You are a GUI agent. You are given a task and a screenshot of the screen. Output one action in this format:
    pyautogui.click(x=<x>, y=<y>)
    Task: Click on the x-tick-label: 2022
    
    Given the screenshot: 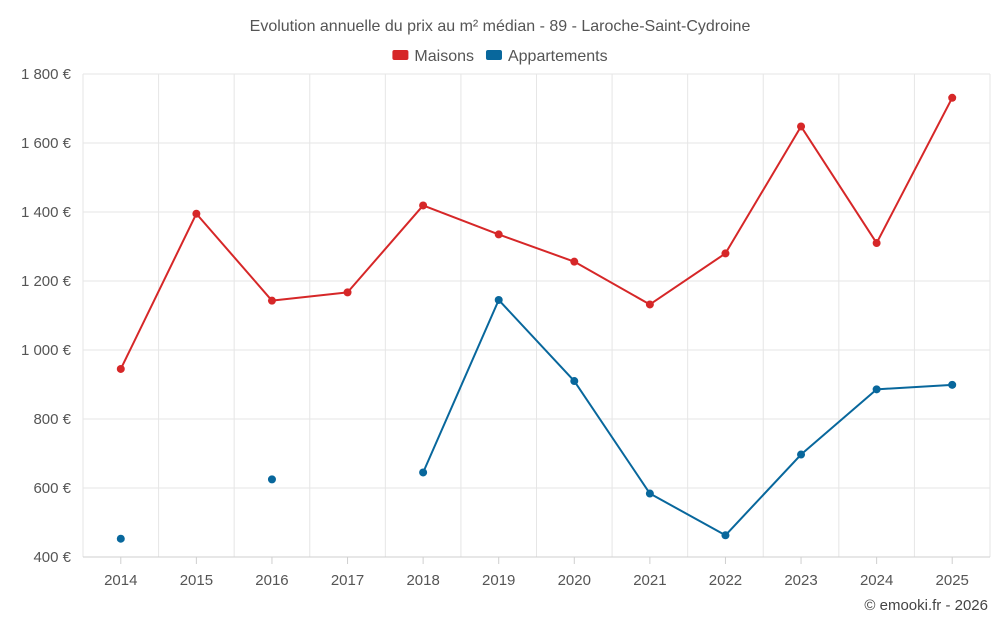 What is the action you would take?
    pyautogui.click(x=725, y=580)
    